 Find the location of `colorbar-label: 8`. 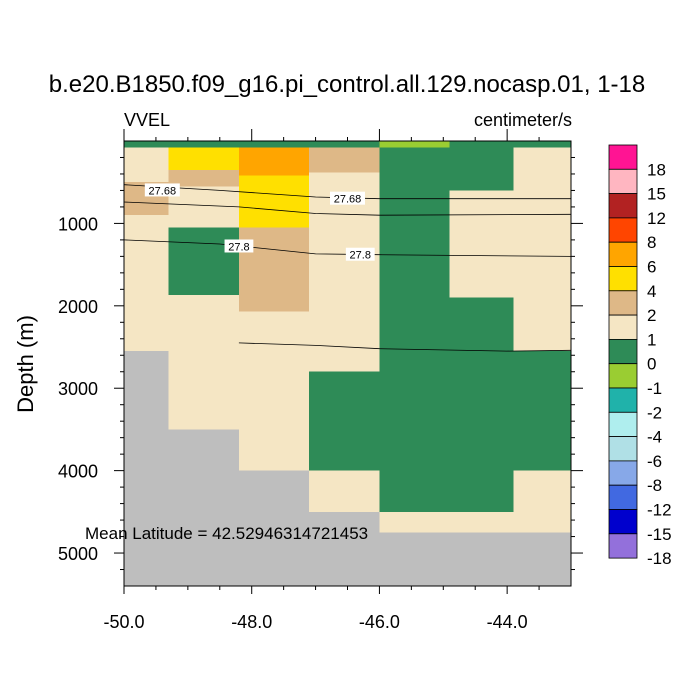

colorbar-label: 8 is located at coordinates (651, 242).